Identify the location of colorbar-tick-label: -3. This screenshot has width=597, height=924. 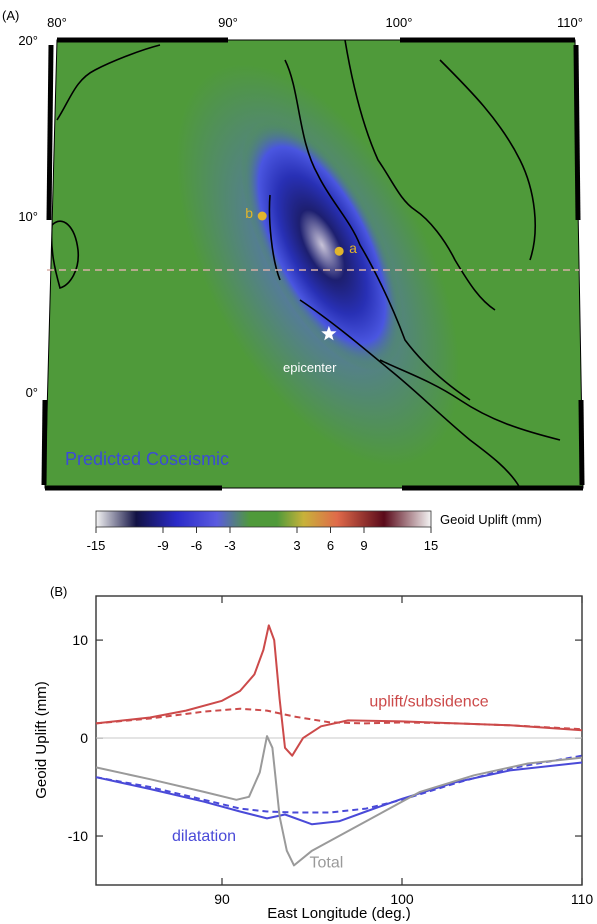
(230, 545).